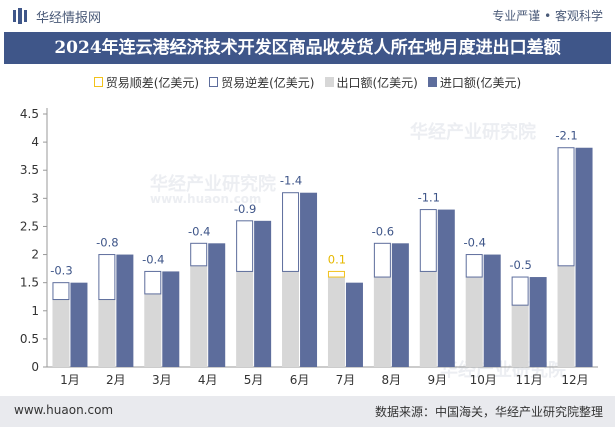 Image resolution: width=615 pixels, height=427 pixels. Describe the element at coordinates (152, 82) in the screenshot. I see `legend-label-surplus: 贸易顺差(亿美元)` at that location.